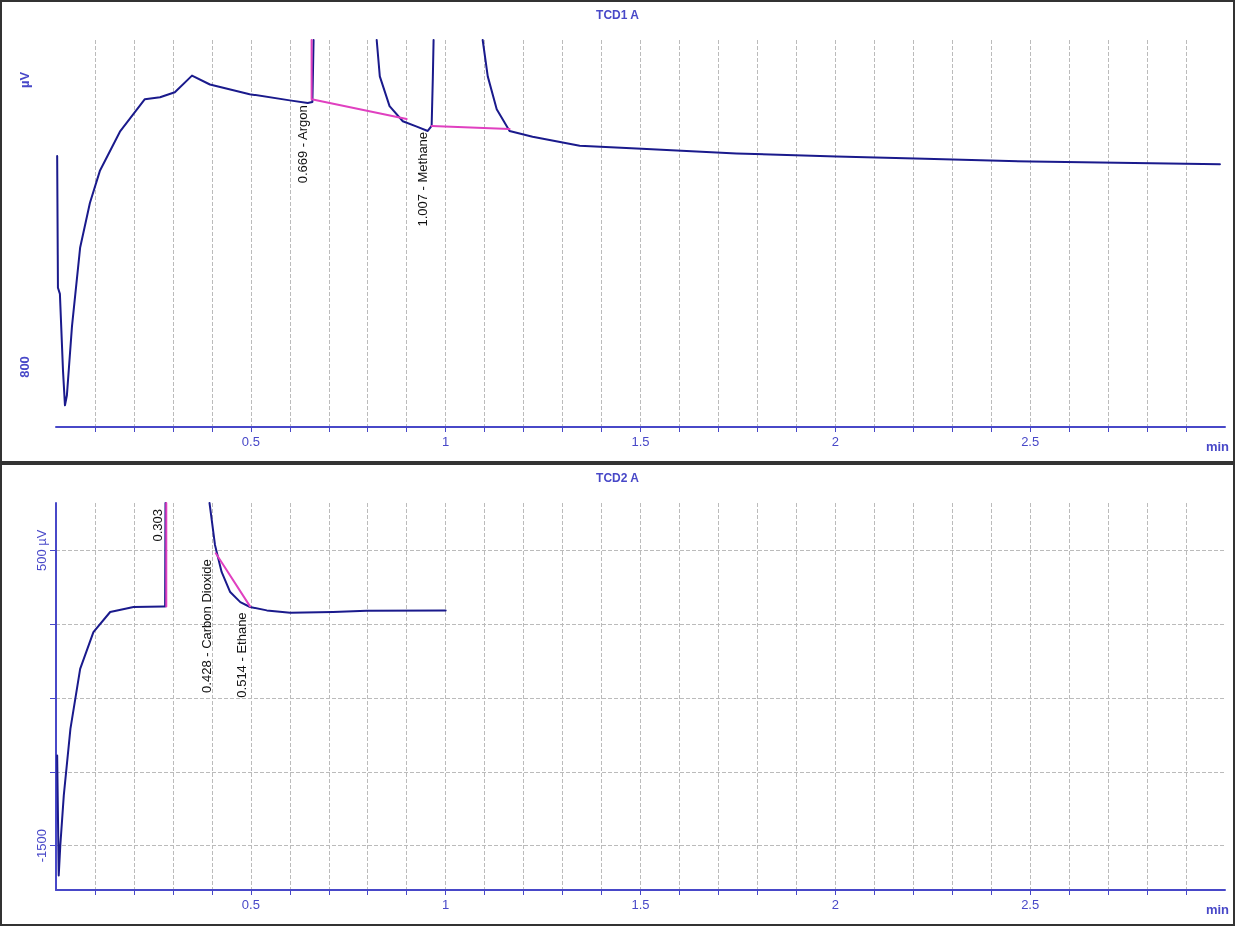 The image size is (1235, 926). Describe the element at coordinates (157, 525) in the screenshot. I see `annotation: 0.303` at that location.